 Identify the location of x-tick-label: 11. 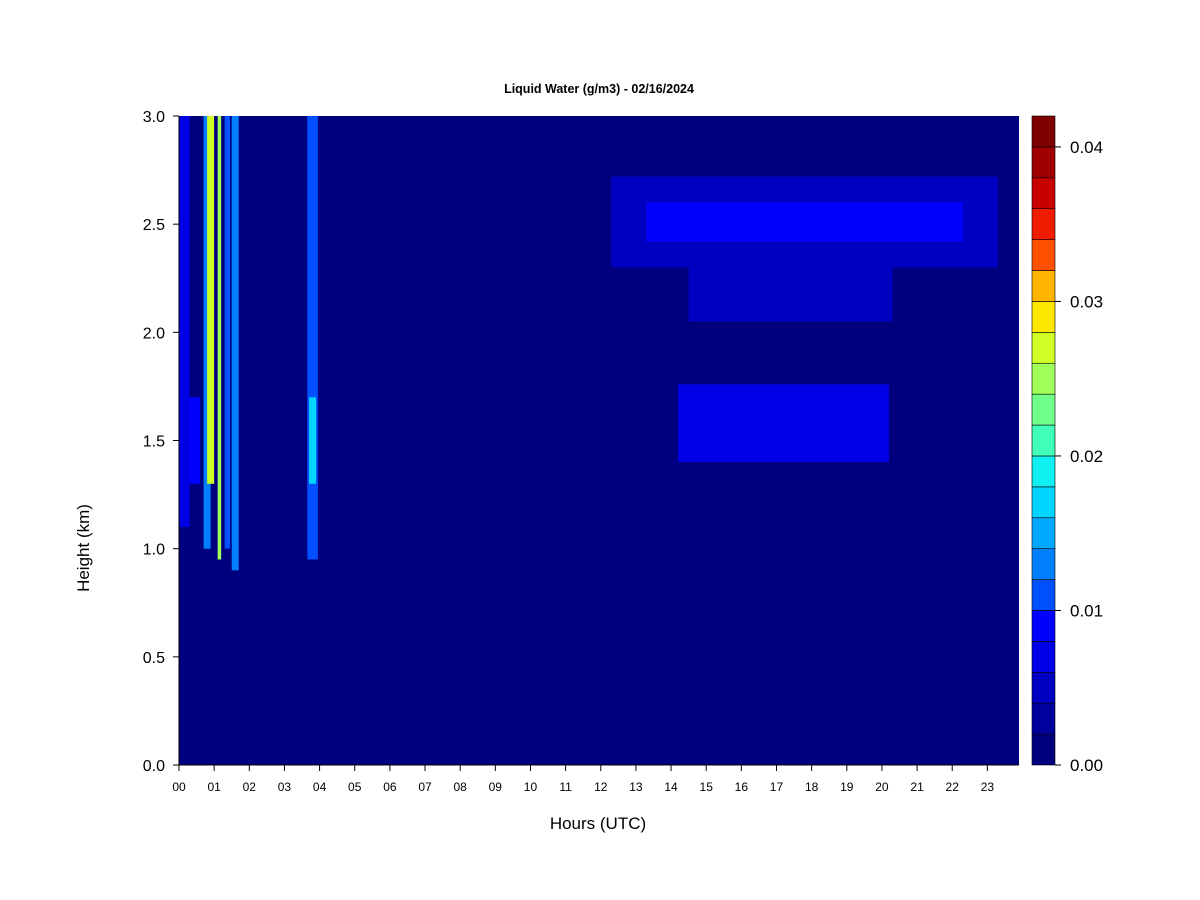
(565, 787).